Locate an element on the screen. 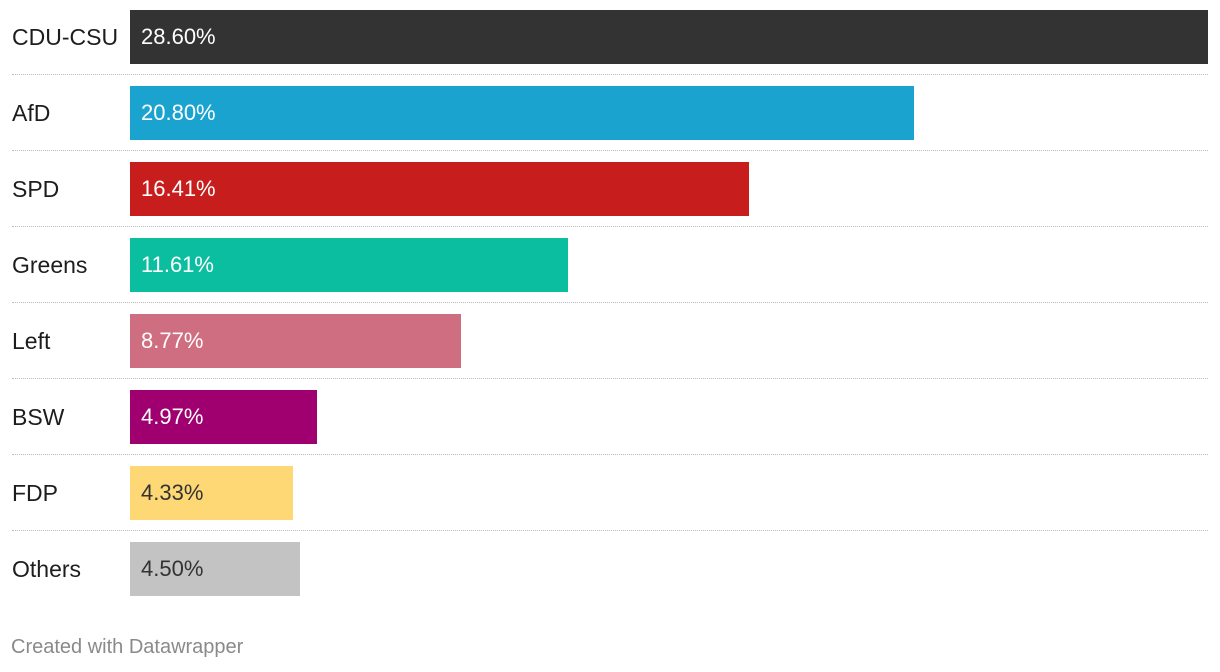  category-label: AfD is located at coordinates (31, 113).